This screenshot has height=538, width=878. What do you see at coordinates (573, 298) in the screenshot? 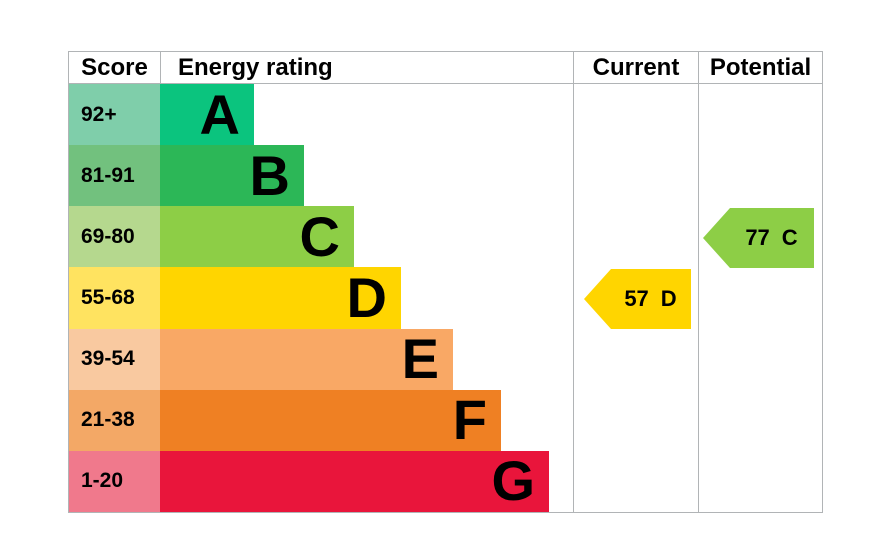
I see `divider-energy-current` at bounding box center [573, 298].